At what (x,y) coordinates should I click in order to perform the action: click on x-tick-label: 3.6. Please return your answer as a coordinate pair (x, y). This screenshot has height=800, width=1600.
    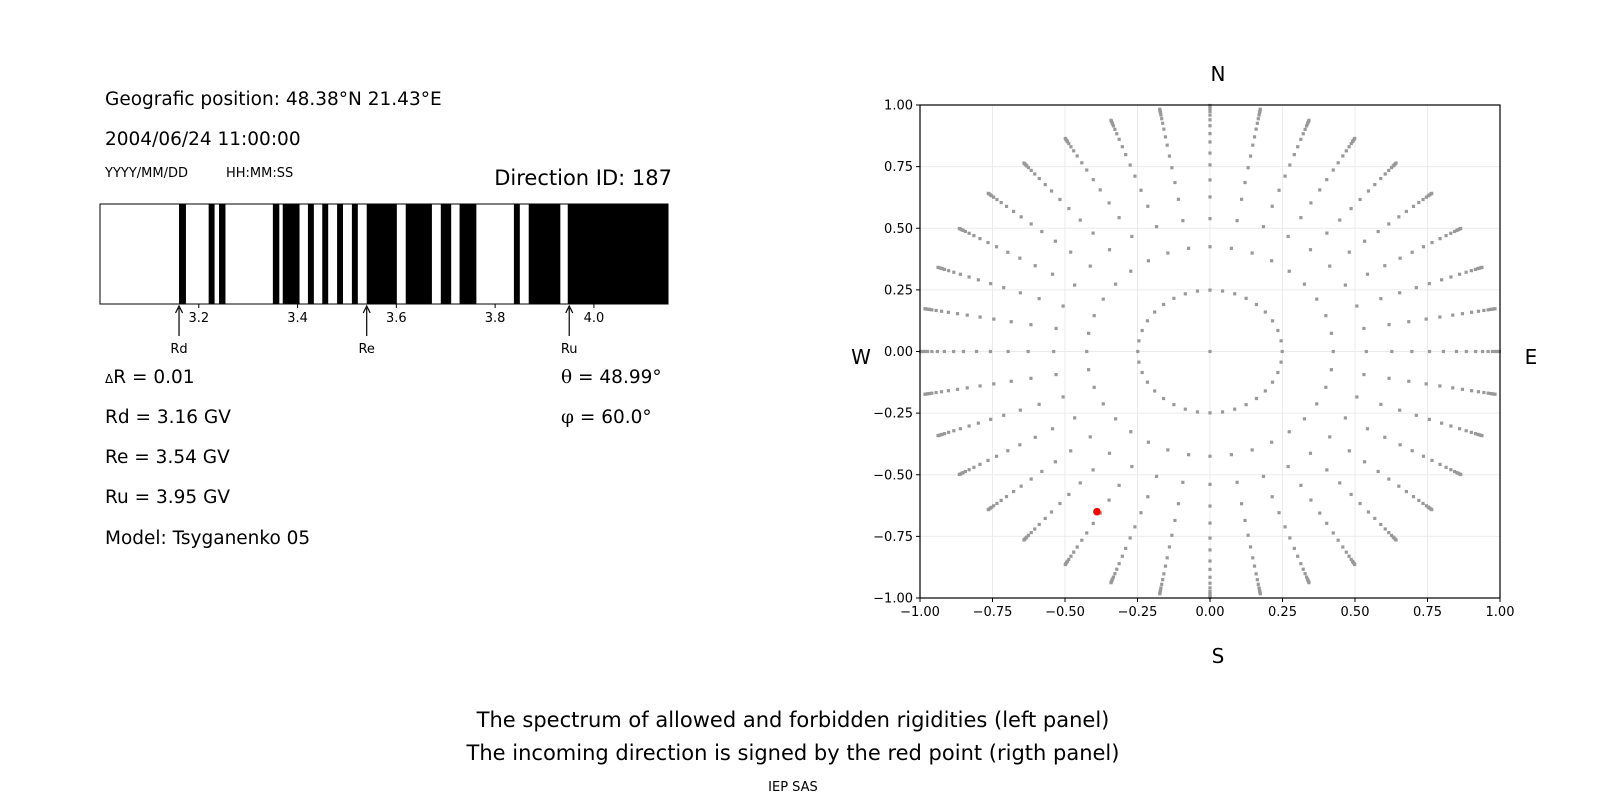
    Looking at the image, I should click on (396, 318).